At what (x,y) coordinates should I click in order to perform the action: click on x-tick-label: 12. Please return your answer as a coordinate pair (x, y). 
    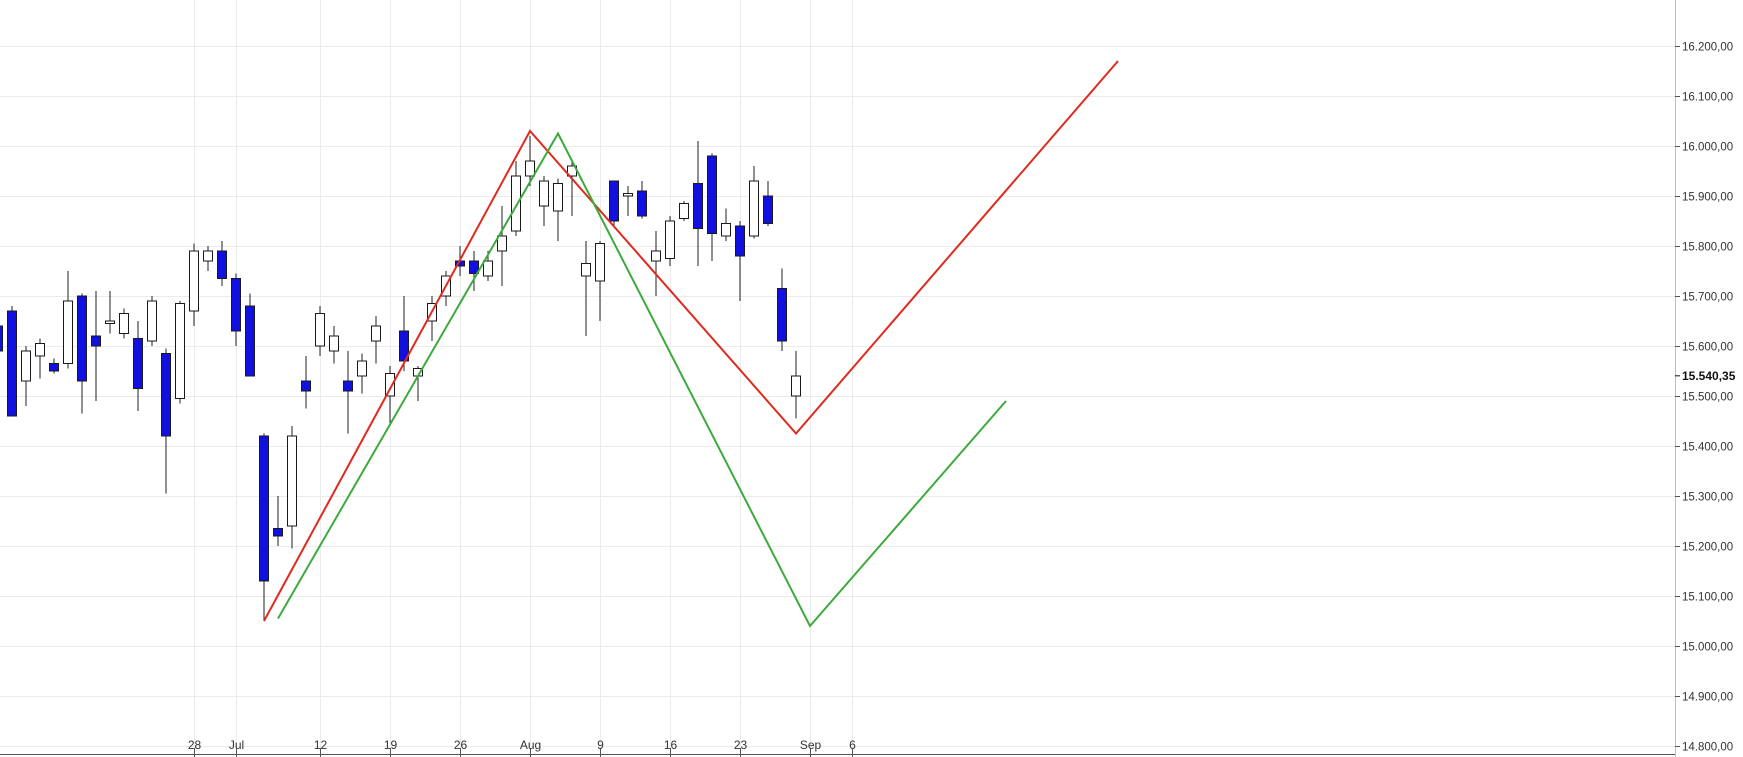
    Looking at the image, I should click on (321, 745).